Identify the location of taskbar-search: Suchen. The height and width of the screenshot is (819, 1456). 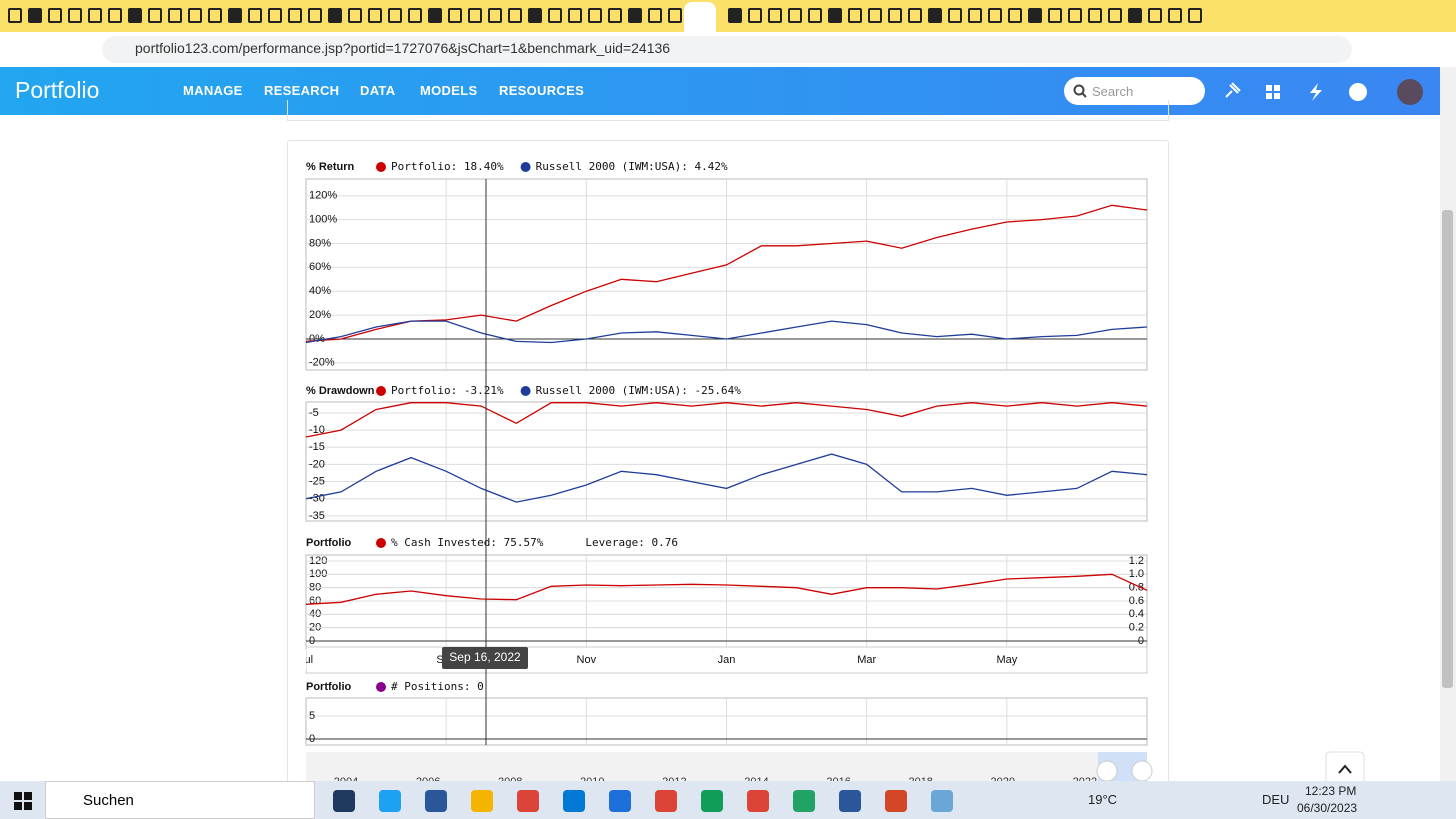
(180, 800).